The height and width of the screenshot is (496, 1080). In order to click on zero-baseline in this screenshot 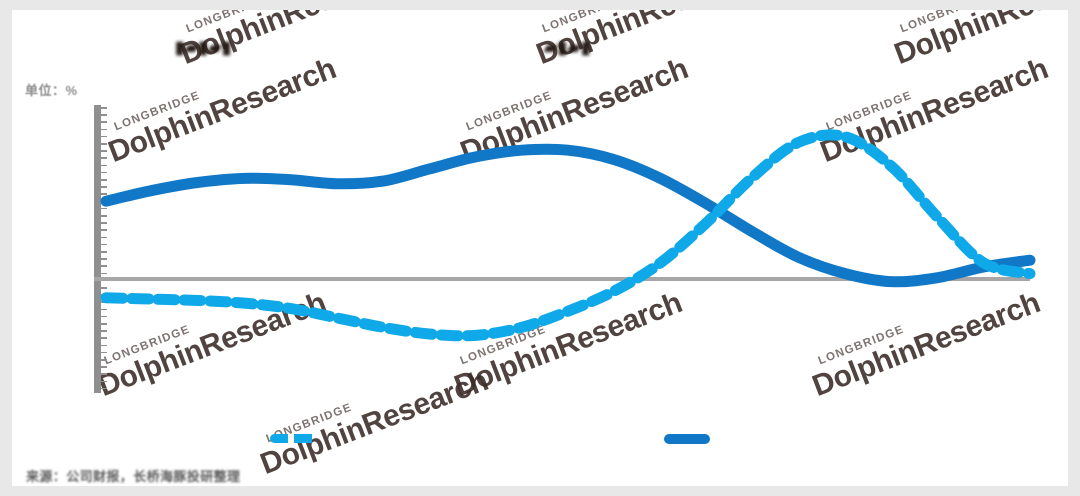, I will do `click(562, 279)`.